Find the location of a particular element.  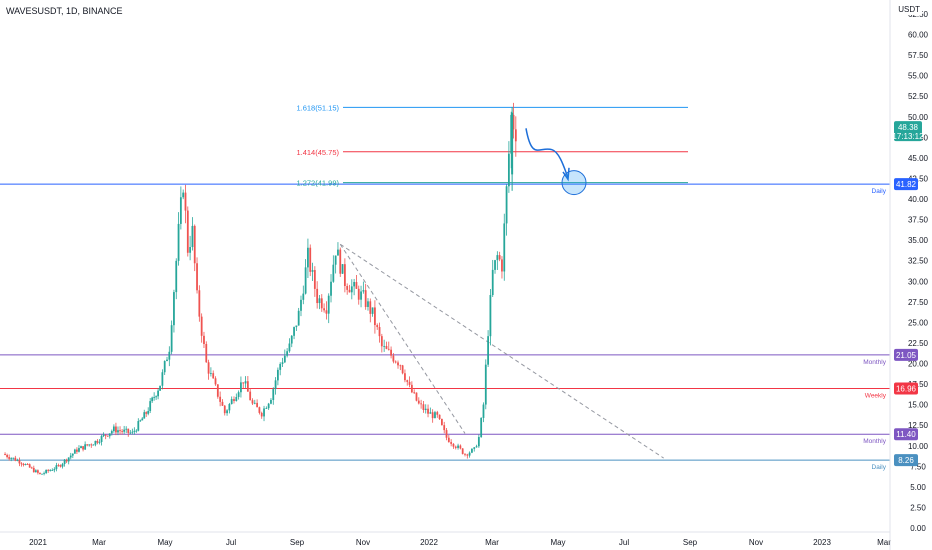

y-tick-label: 27.50 is located at coordinates (918, 302).